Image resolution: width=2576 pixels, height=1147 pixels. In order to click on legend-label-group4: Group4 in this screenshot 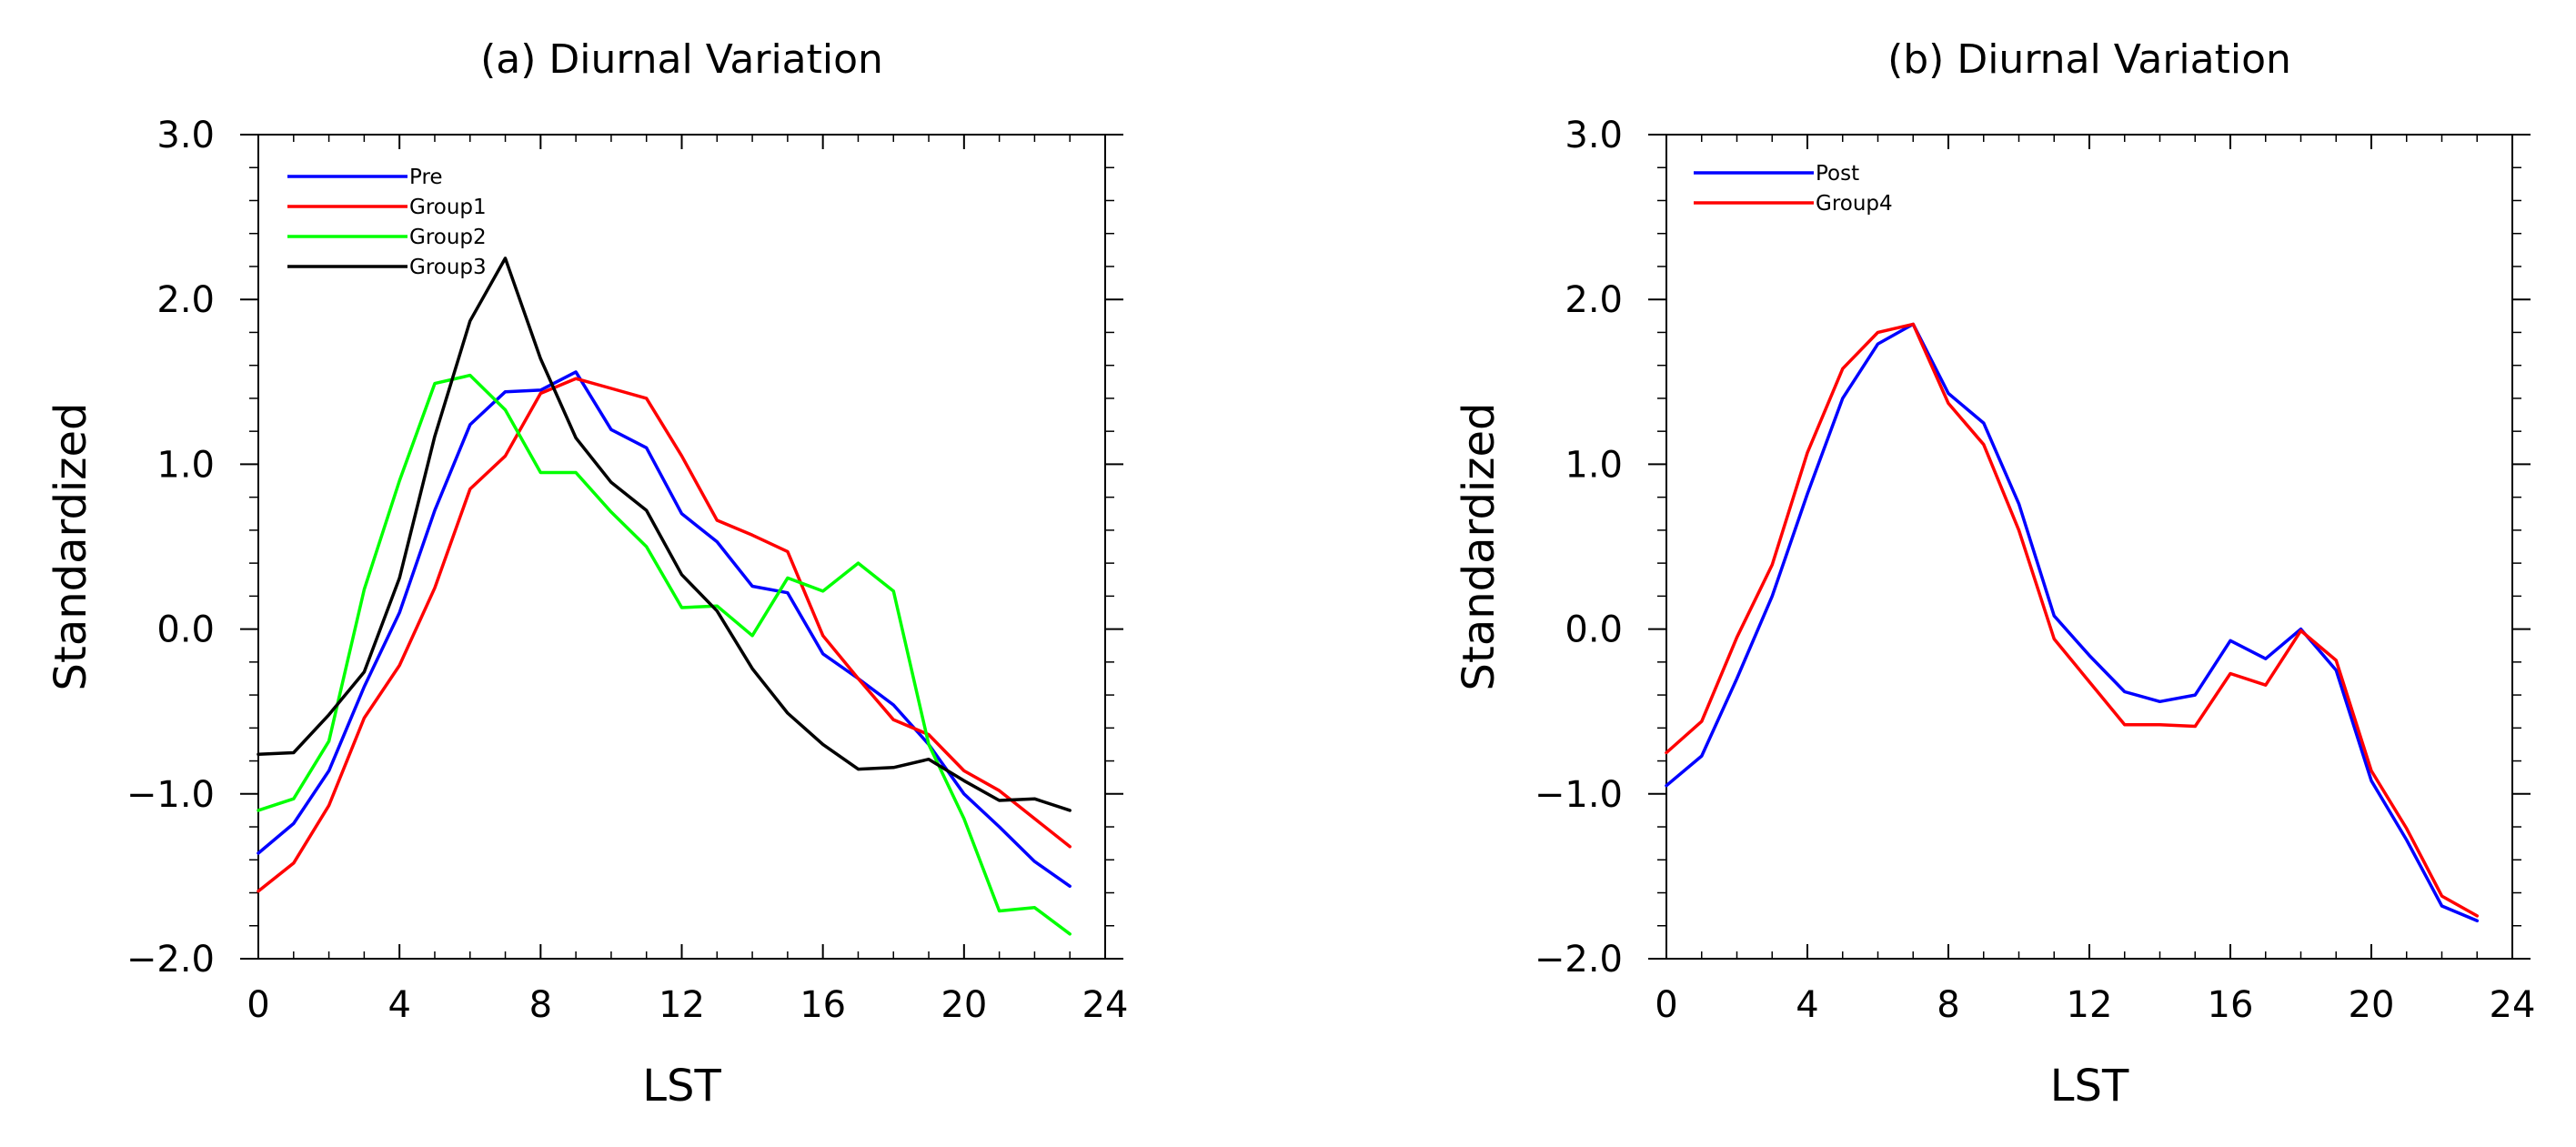, I will do `click(1854, 204)`.